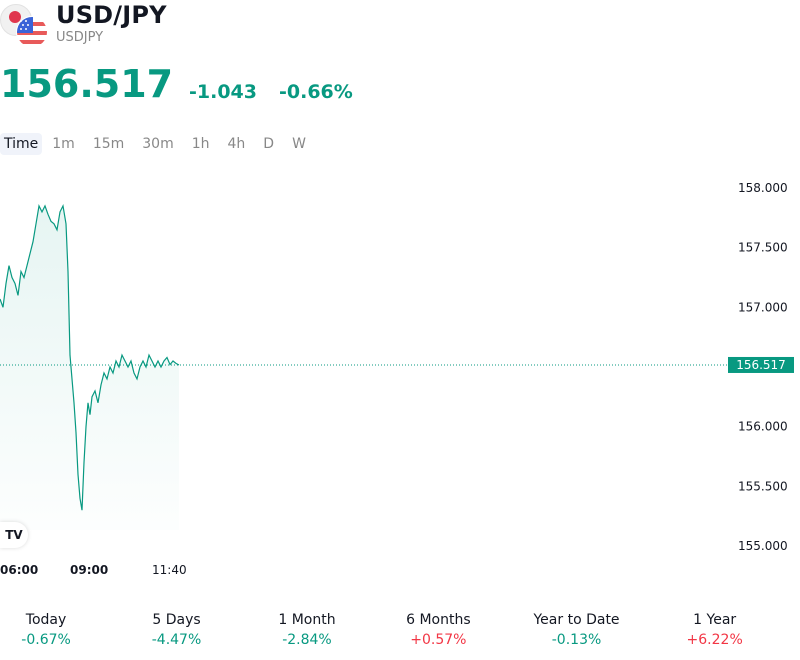 The image size is (800, 660). What do you see at coordinates (763, 248) in the screenshot?
I see `y-axis-tick-label: 157.500` at bounding box center [763, 248].